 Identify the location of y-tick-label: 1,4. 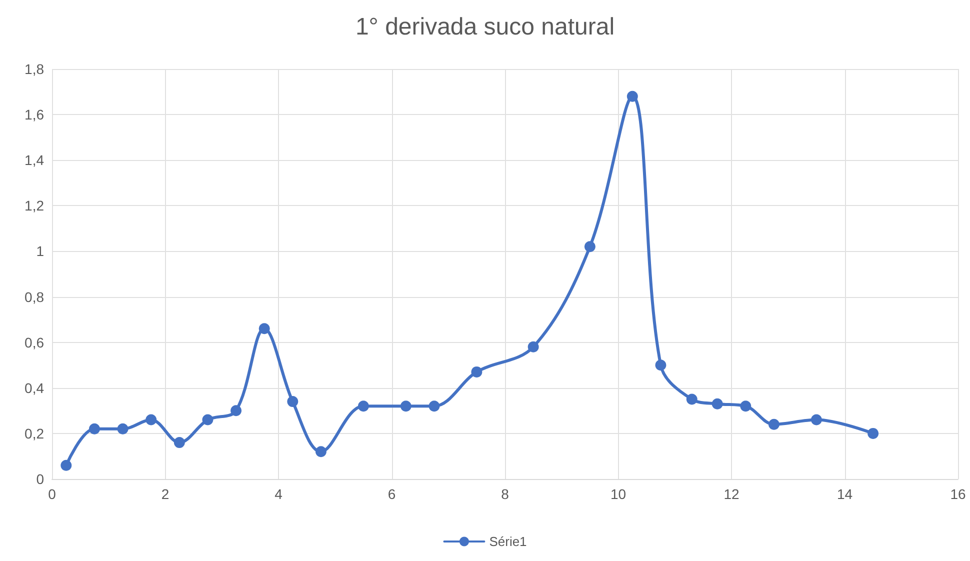
(34, 160).